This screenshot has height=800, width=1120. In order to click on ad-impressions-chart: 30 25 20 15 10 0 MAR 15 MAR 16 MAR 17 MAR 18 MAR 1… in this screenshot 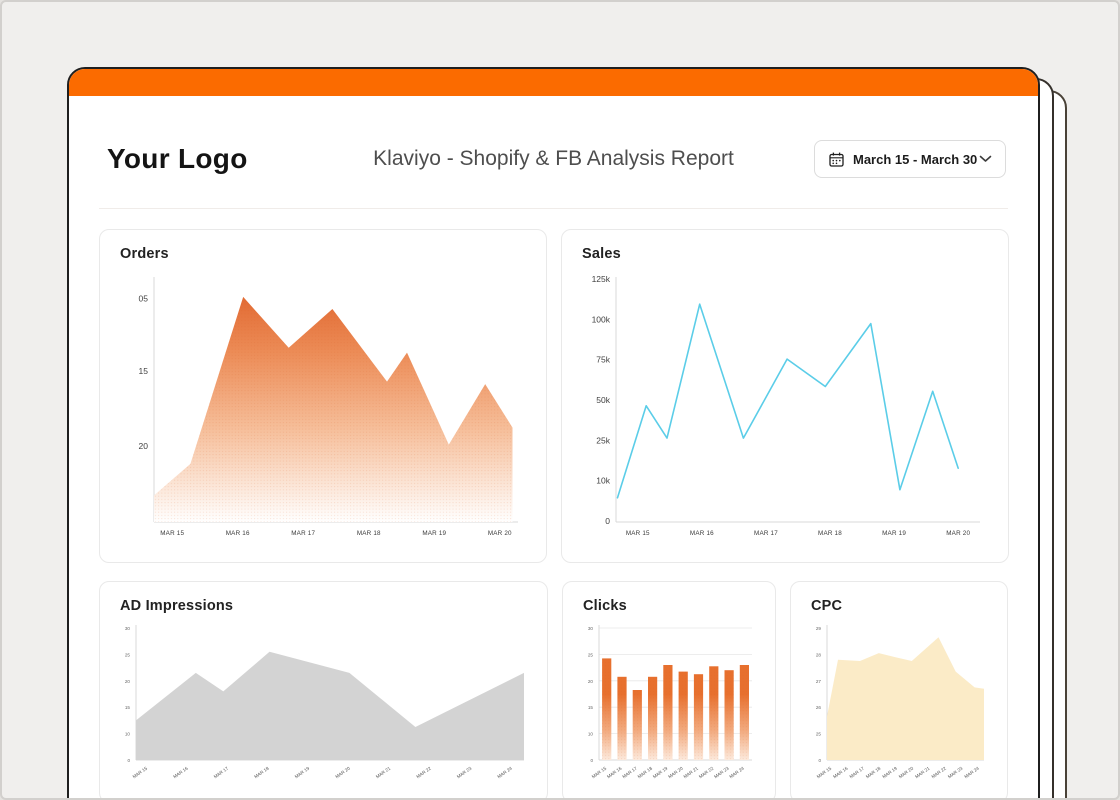, I will do `click(324, 703)`.